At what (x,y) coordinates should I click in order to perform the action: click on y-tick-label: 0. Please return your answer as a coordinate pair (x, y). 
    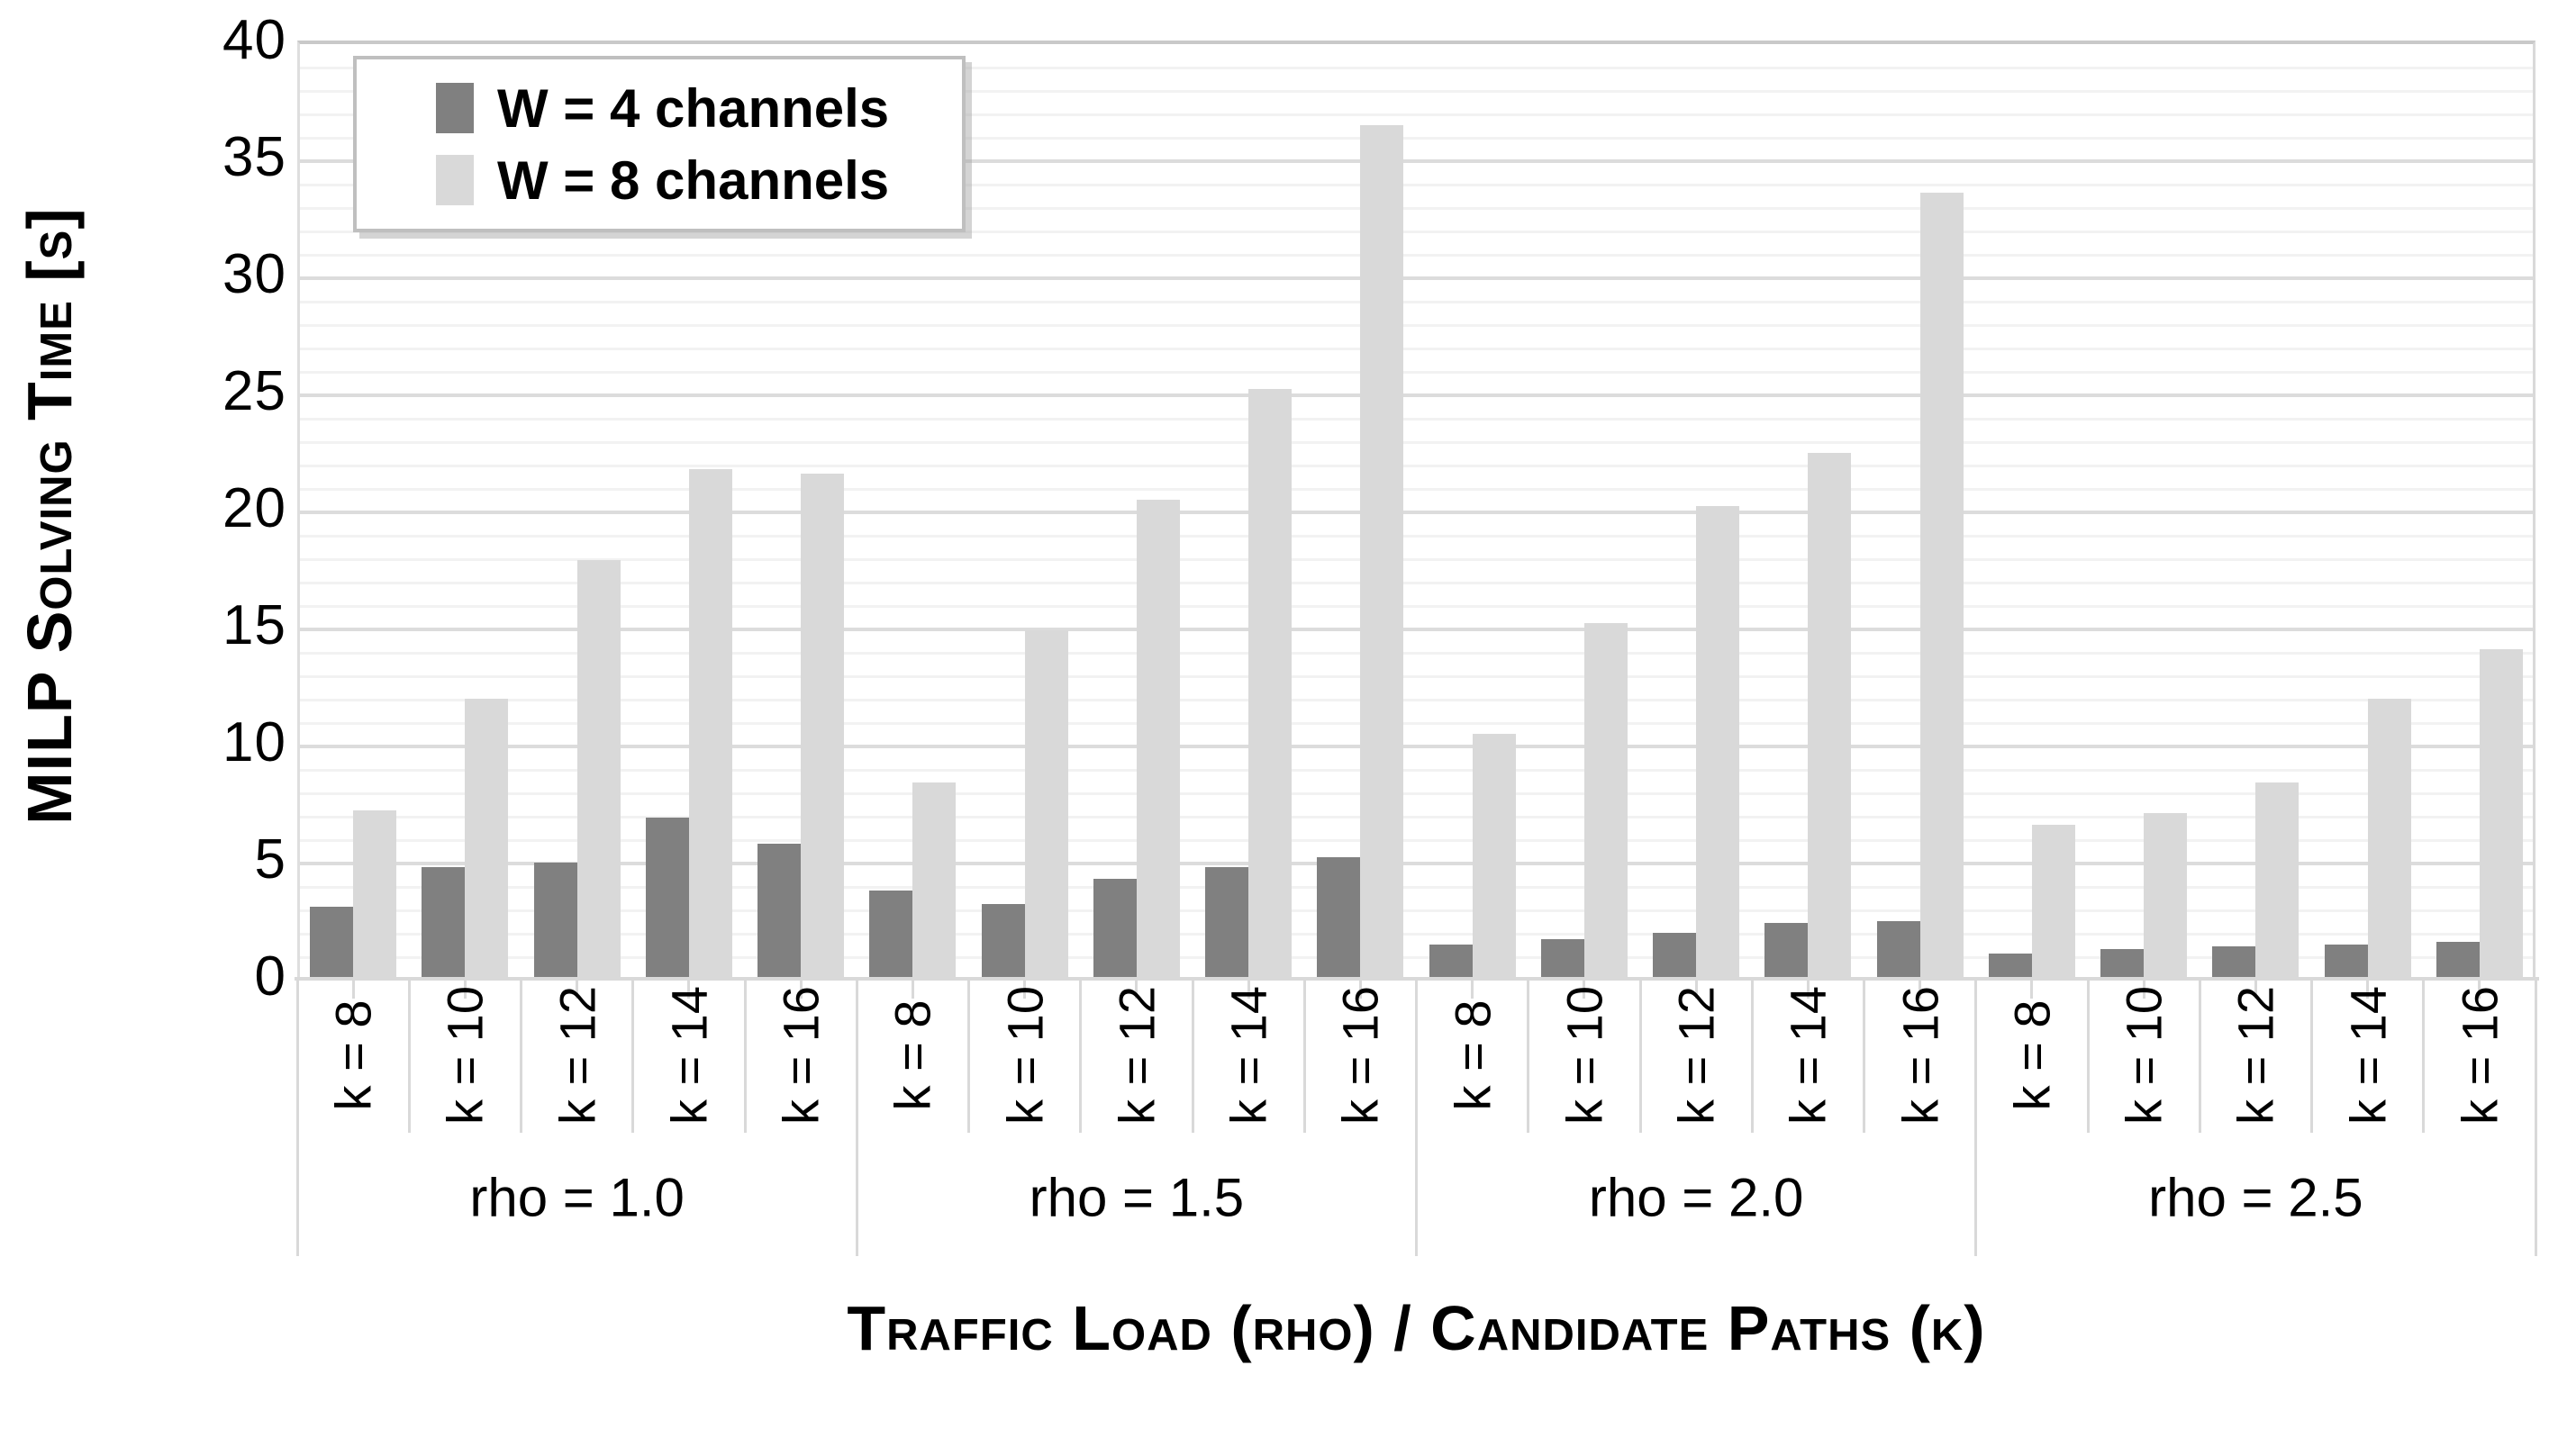
    Looking at the image, I should click on (270, 977).